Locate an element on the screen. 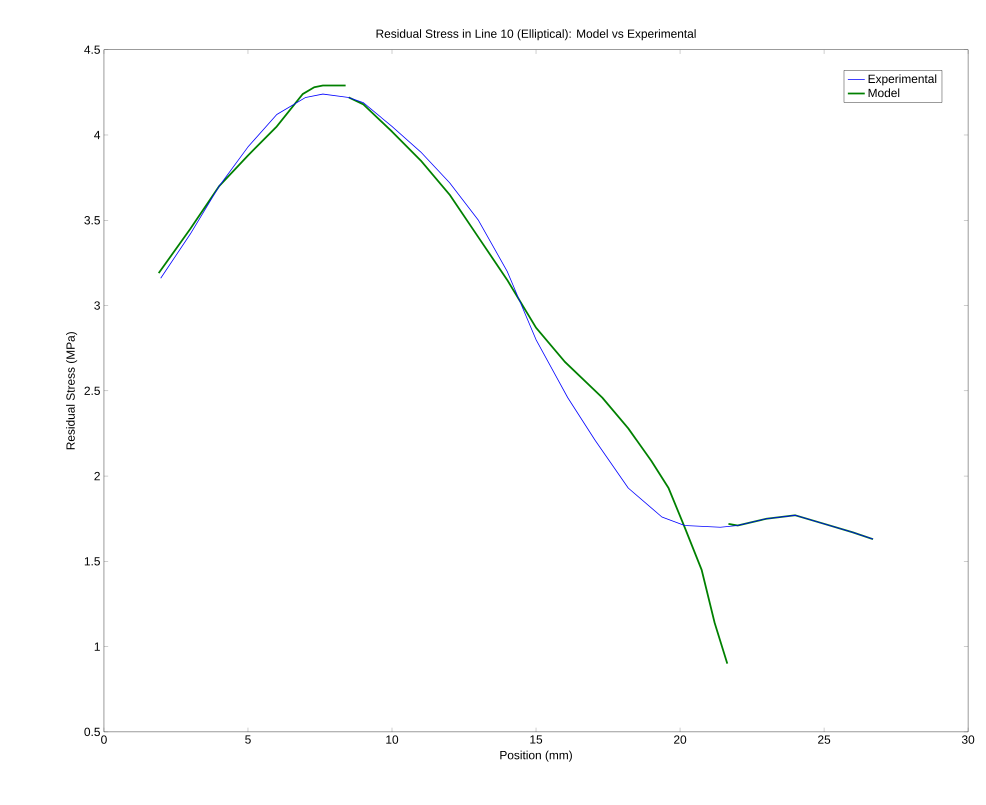 This screenshot has height=805, width=986. x-tick-label: 25 is located at coordinates (824, 739).